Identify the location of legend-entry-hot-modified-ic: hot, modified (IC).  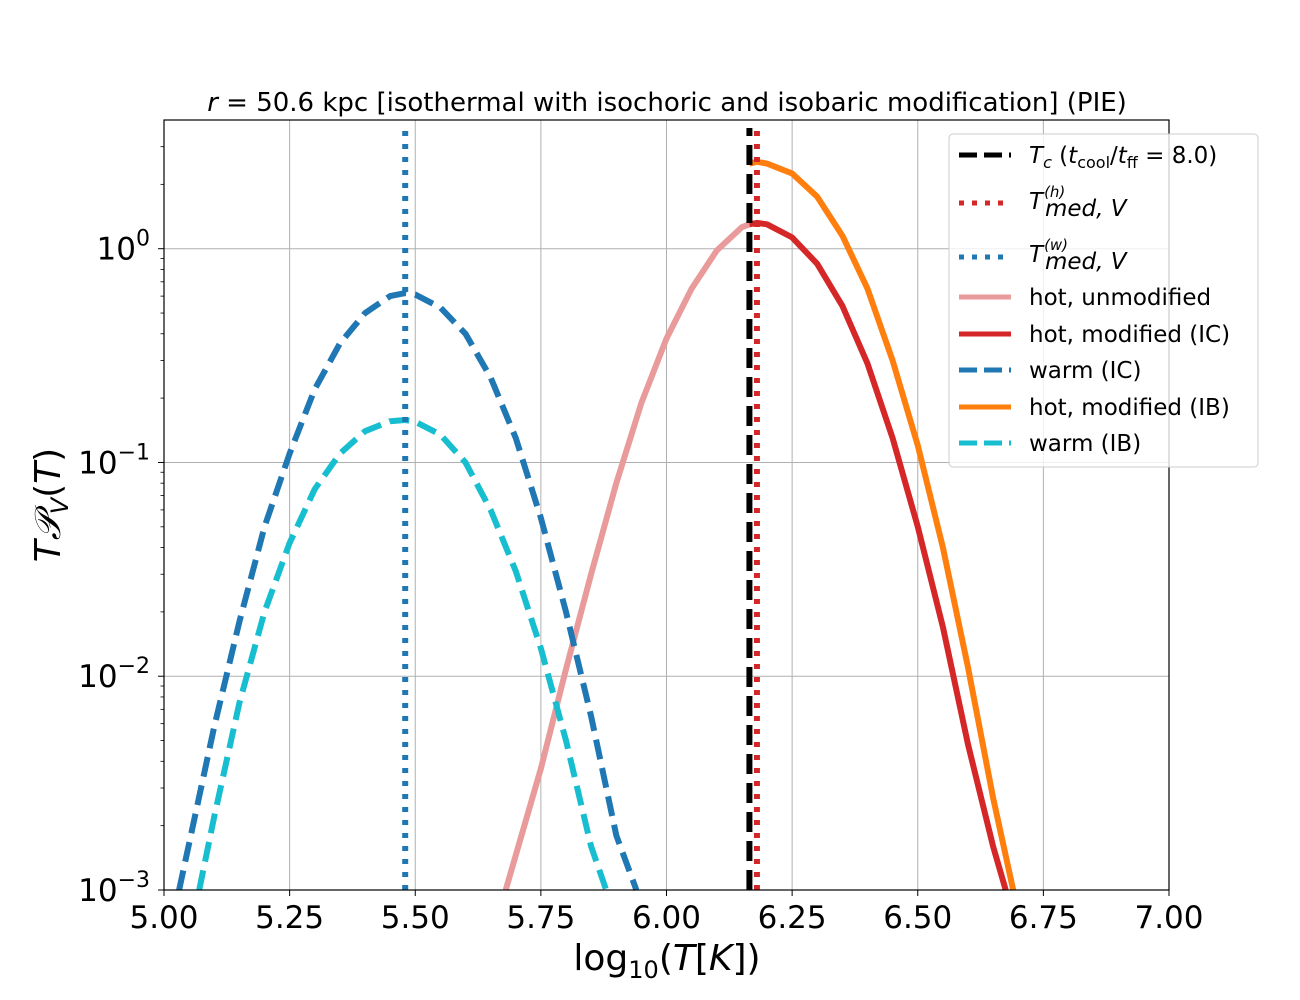
(1094, 335).